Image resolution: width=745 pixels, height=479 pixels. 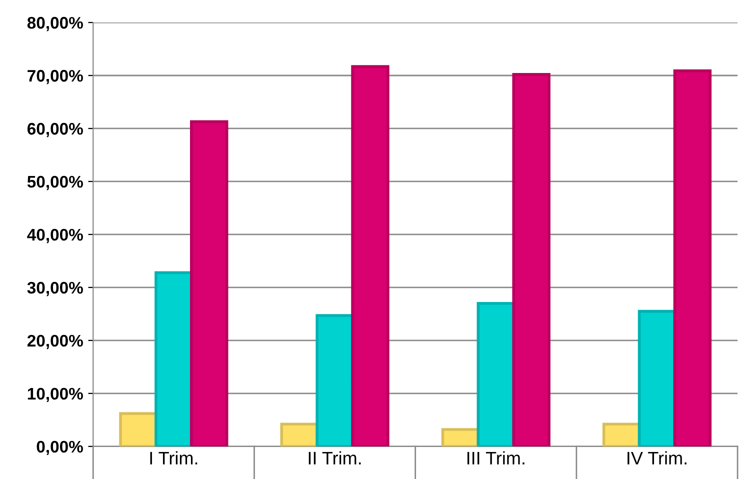 I want to click on x-tick-label: II Trim., so click(x=334, y=457).